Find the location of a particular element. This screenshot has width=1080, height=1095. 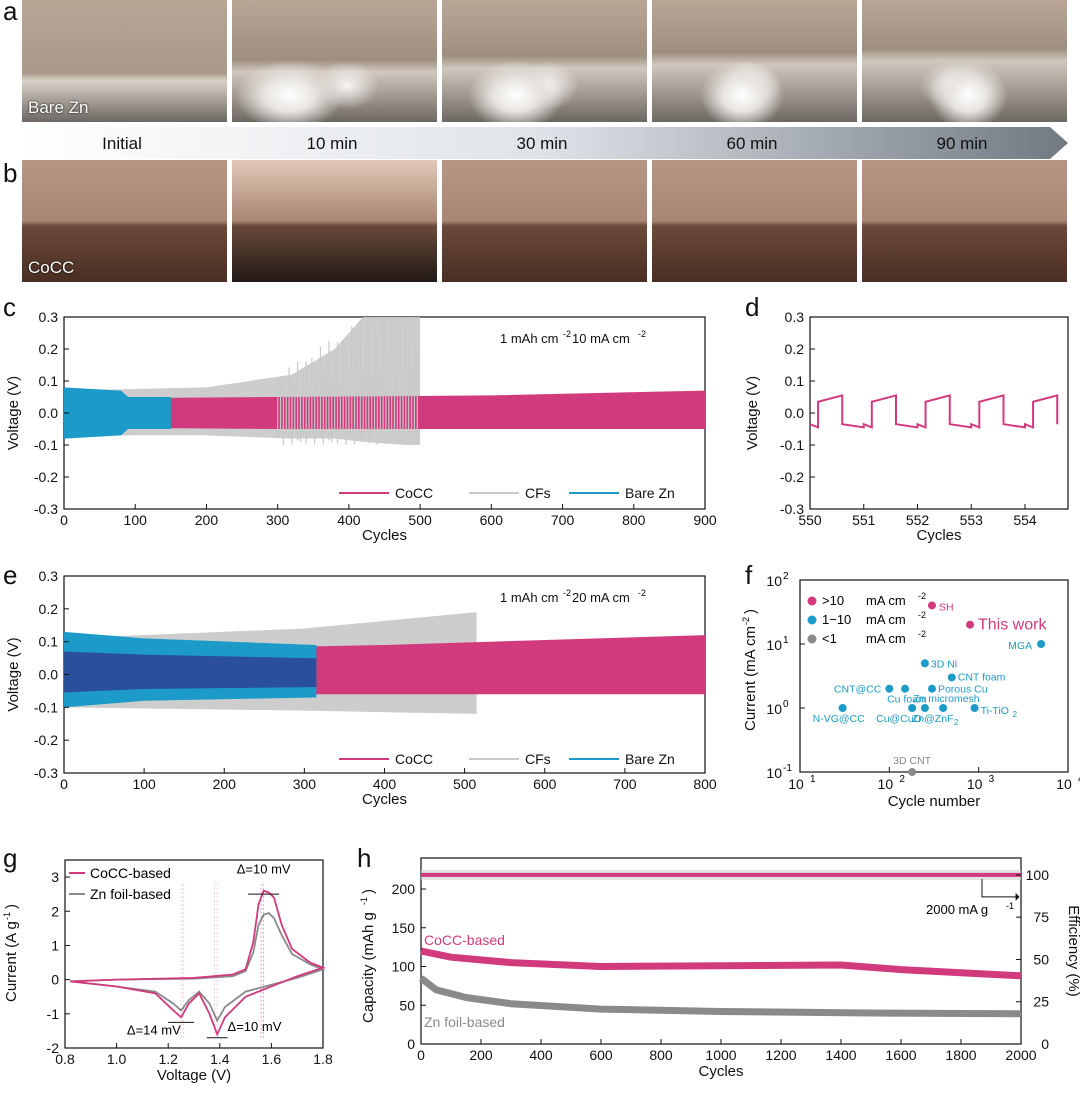

y-tick-label: 0.2 is located at coordinates (49, 609).